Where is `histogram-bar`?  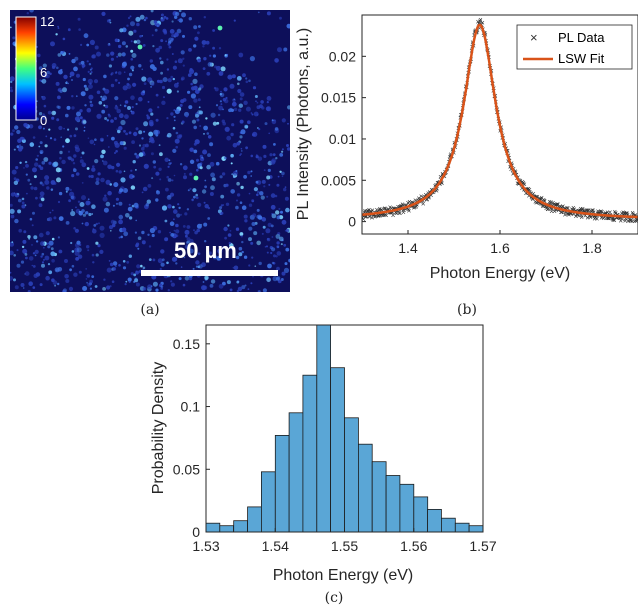
histogram-bar is located at coordinates (379, 497).